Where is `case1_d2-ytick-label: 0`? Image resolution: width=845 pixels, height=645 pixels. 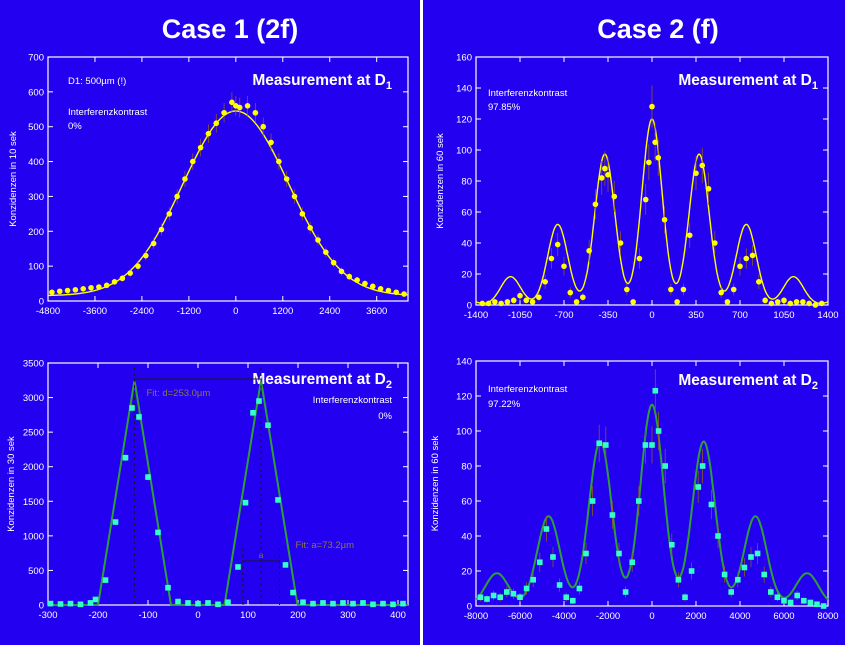 case1_d2-ytick-label: 0 is located at coordinates (41, 606).